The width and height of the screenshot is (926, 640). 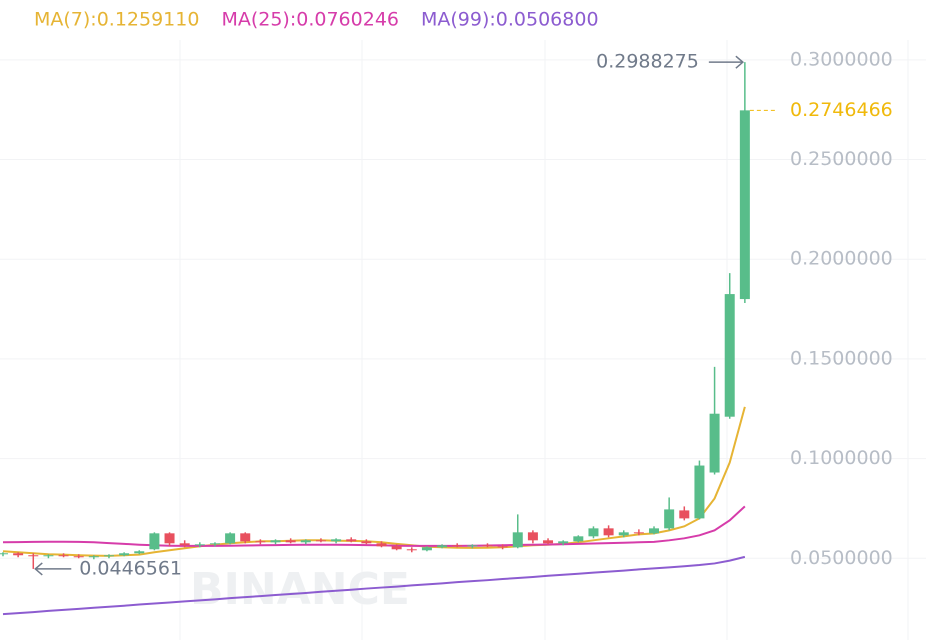 What do you see at coordinates (841, 558) in the screenshot?
I see `y-tick-label: 0.0500000` at bounding box center [841, 558].